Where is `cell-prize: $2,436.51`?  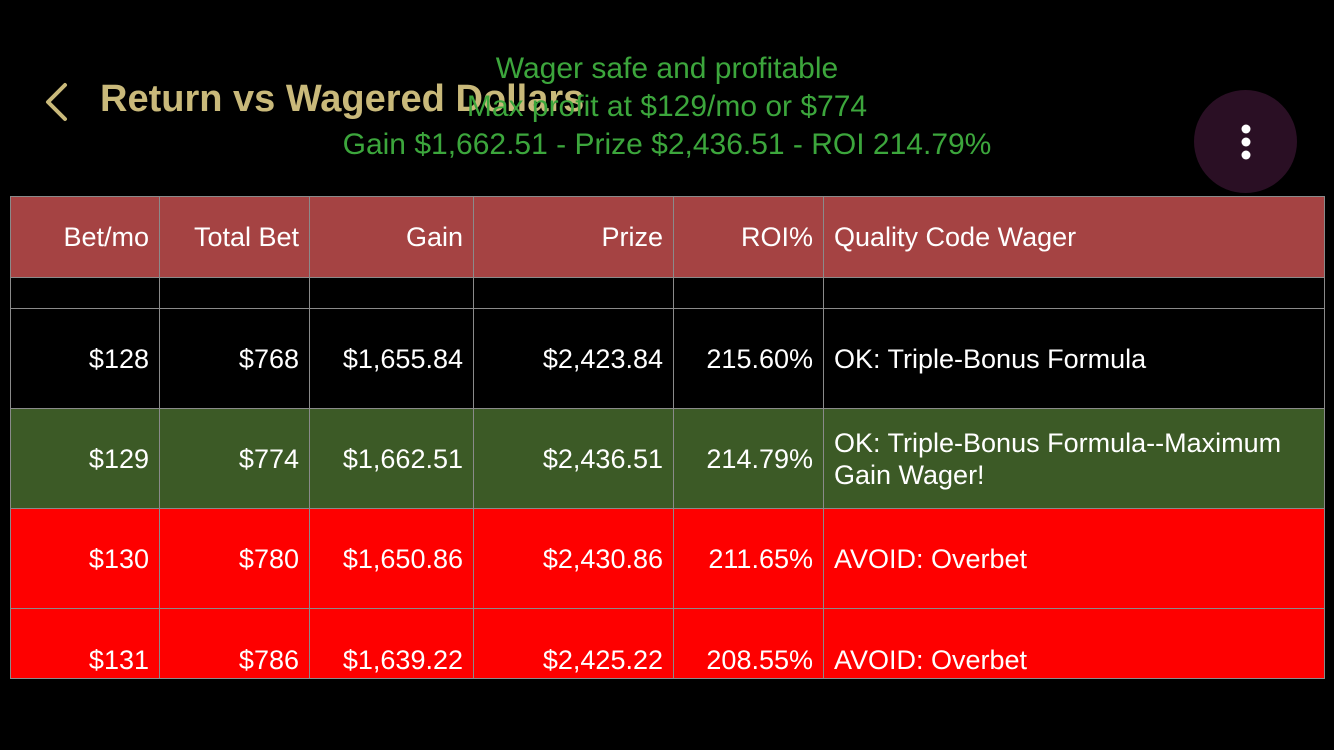
cell-prize: $2,436.51 is located at coordinates (573, 458).